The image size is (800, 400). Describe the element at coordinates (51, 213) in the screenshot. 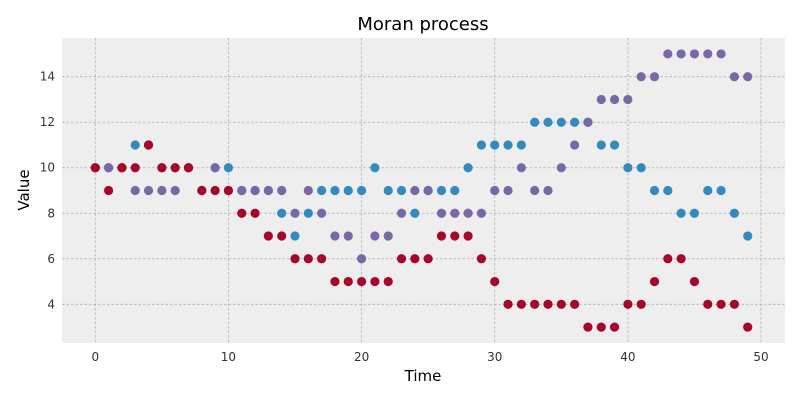

I see `y-tick-label: 8` at that location.